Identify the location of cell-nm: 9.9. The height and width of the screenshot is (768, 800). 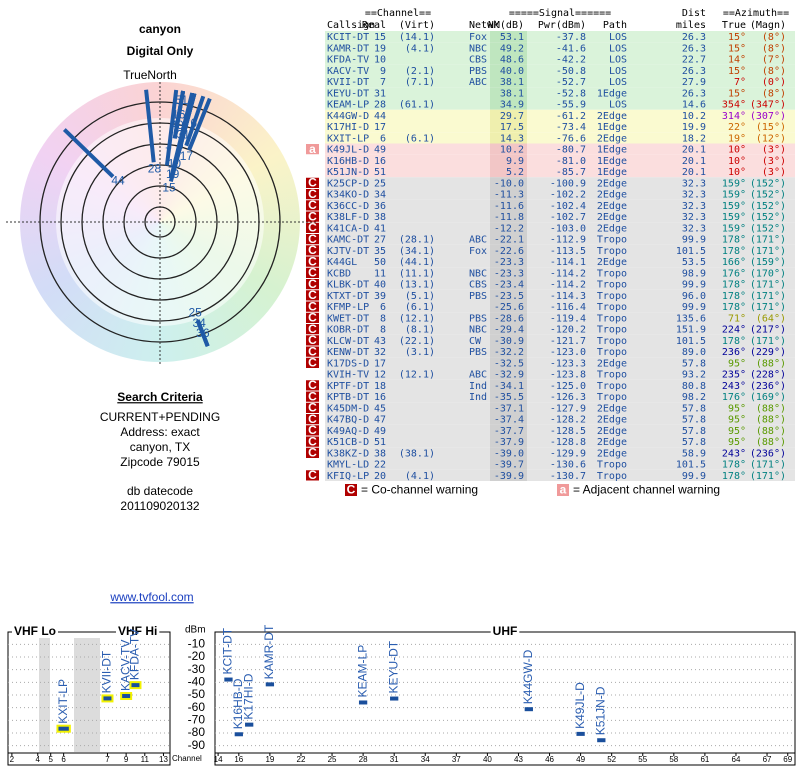
(515, 161).